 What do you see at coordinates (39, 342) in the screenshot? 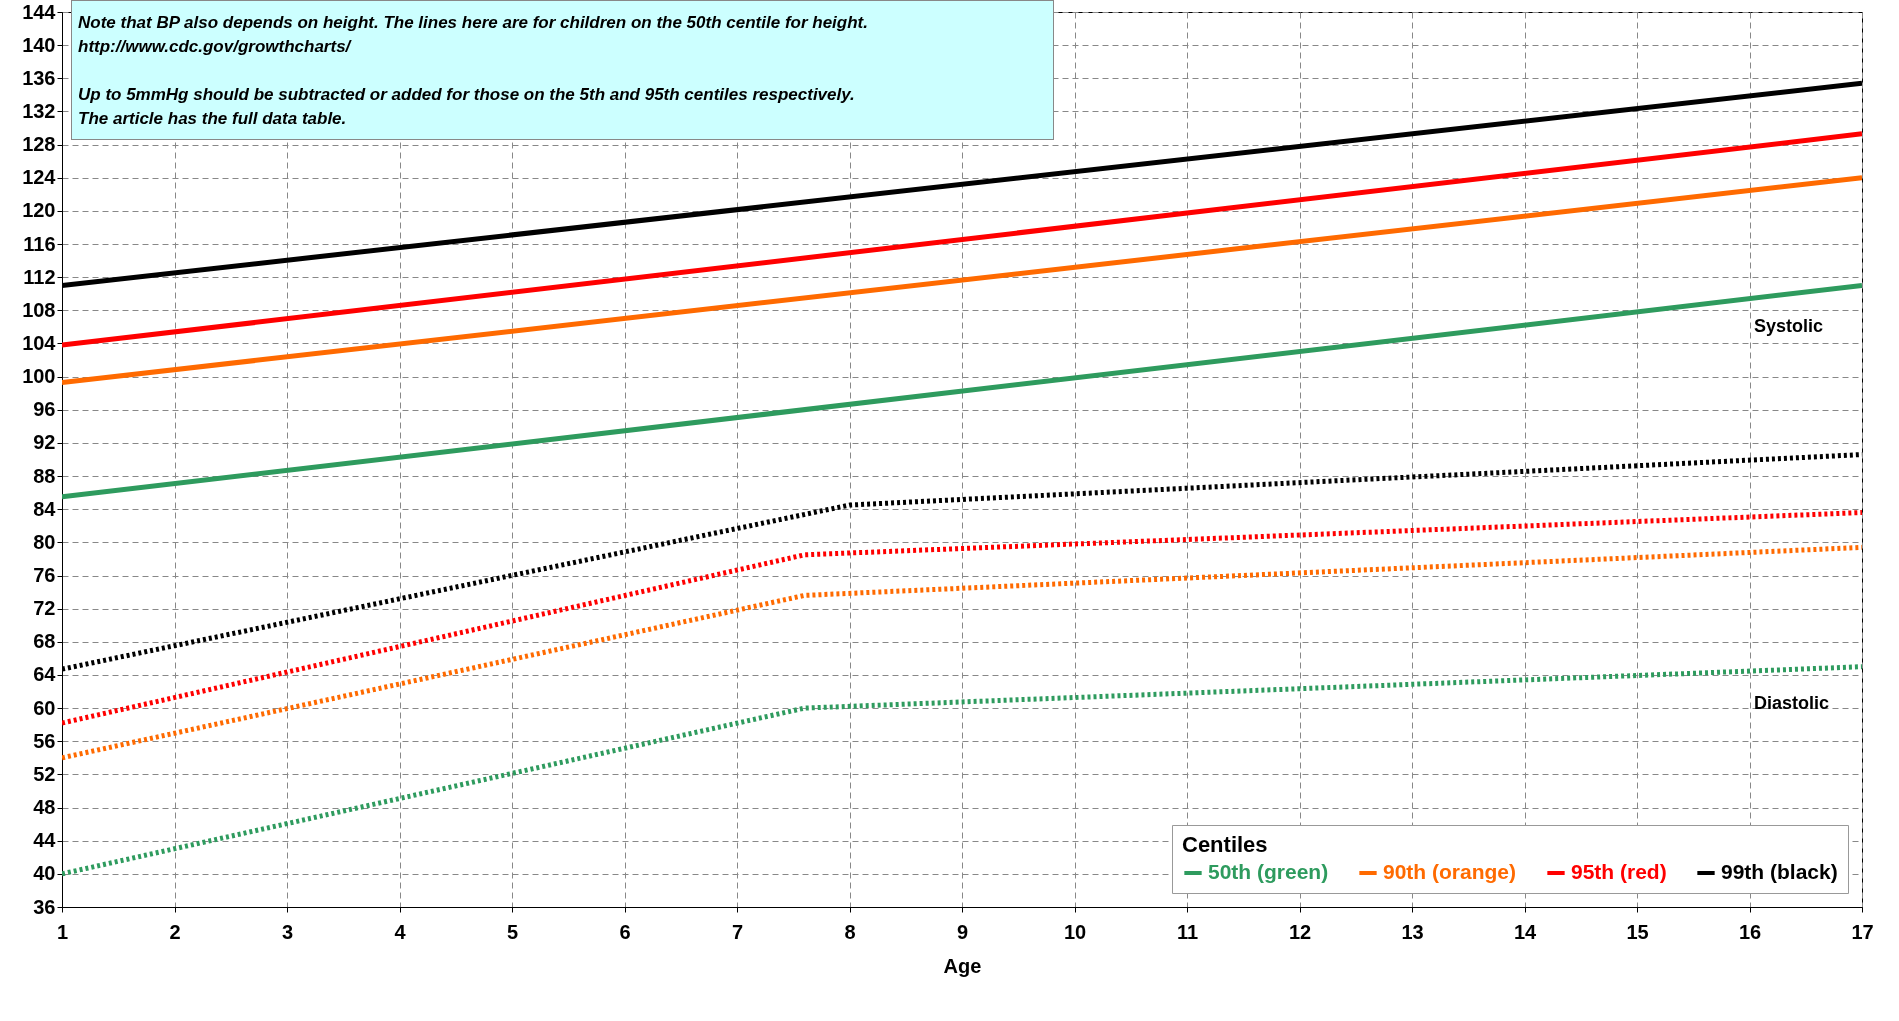
I see `y-tick-label: 104` at bounding box center [39, 342].